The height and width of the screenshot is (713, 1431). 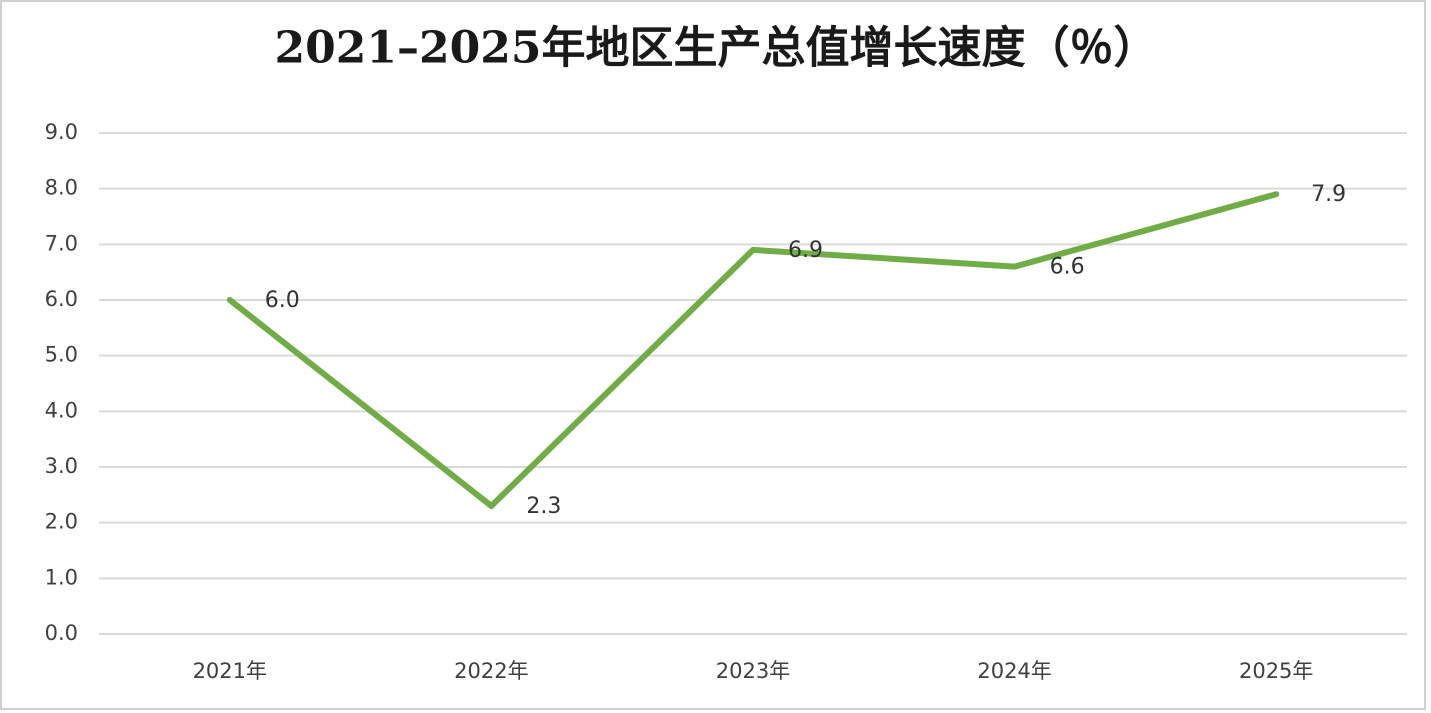 I want to click on y-tick-label: 6.0, so click(x=61, y=299).